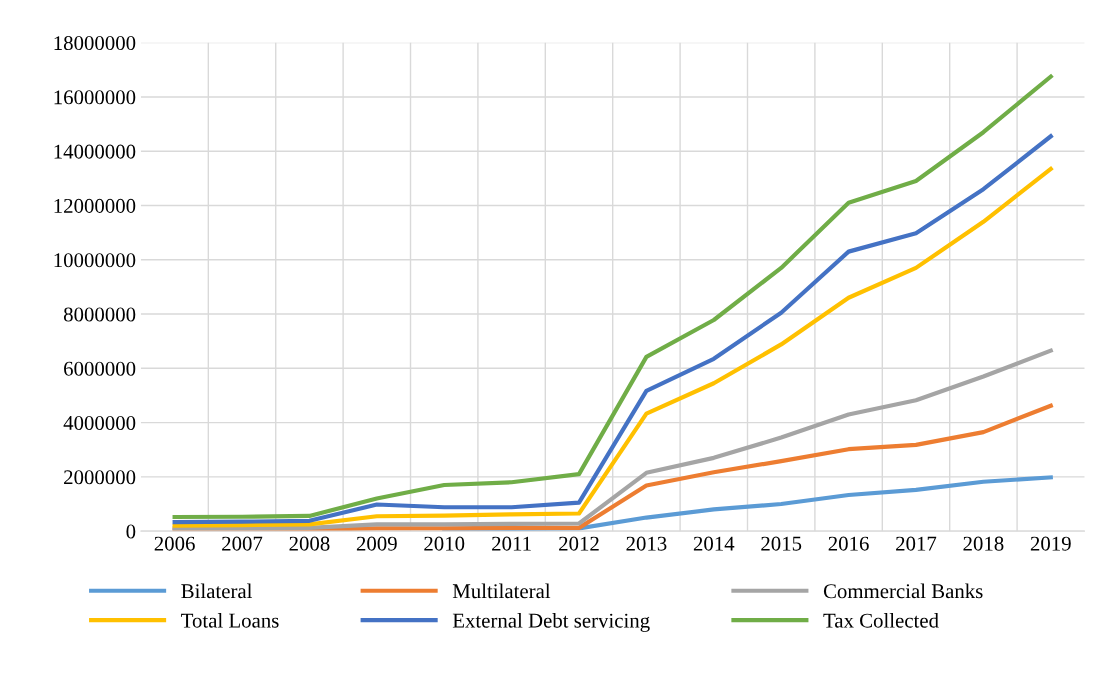 The image size is (1101, 688). Describe the element at coordinates (217, 591) in the screenshot. I see `legend-label: Bilateral` at that location.